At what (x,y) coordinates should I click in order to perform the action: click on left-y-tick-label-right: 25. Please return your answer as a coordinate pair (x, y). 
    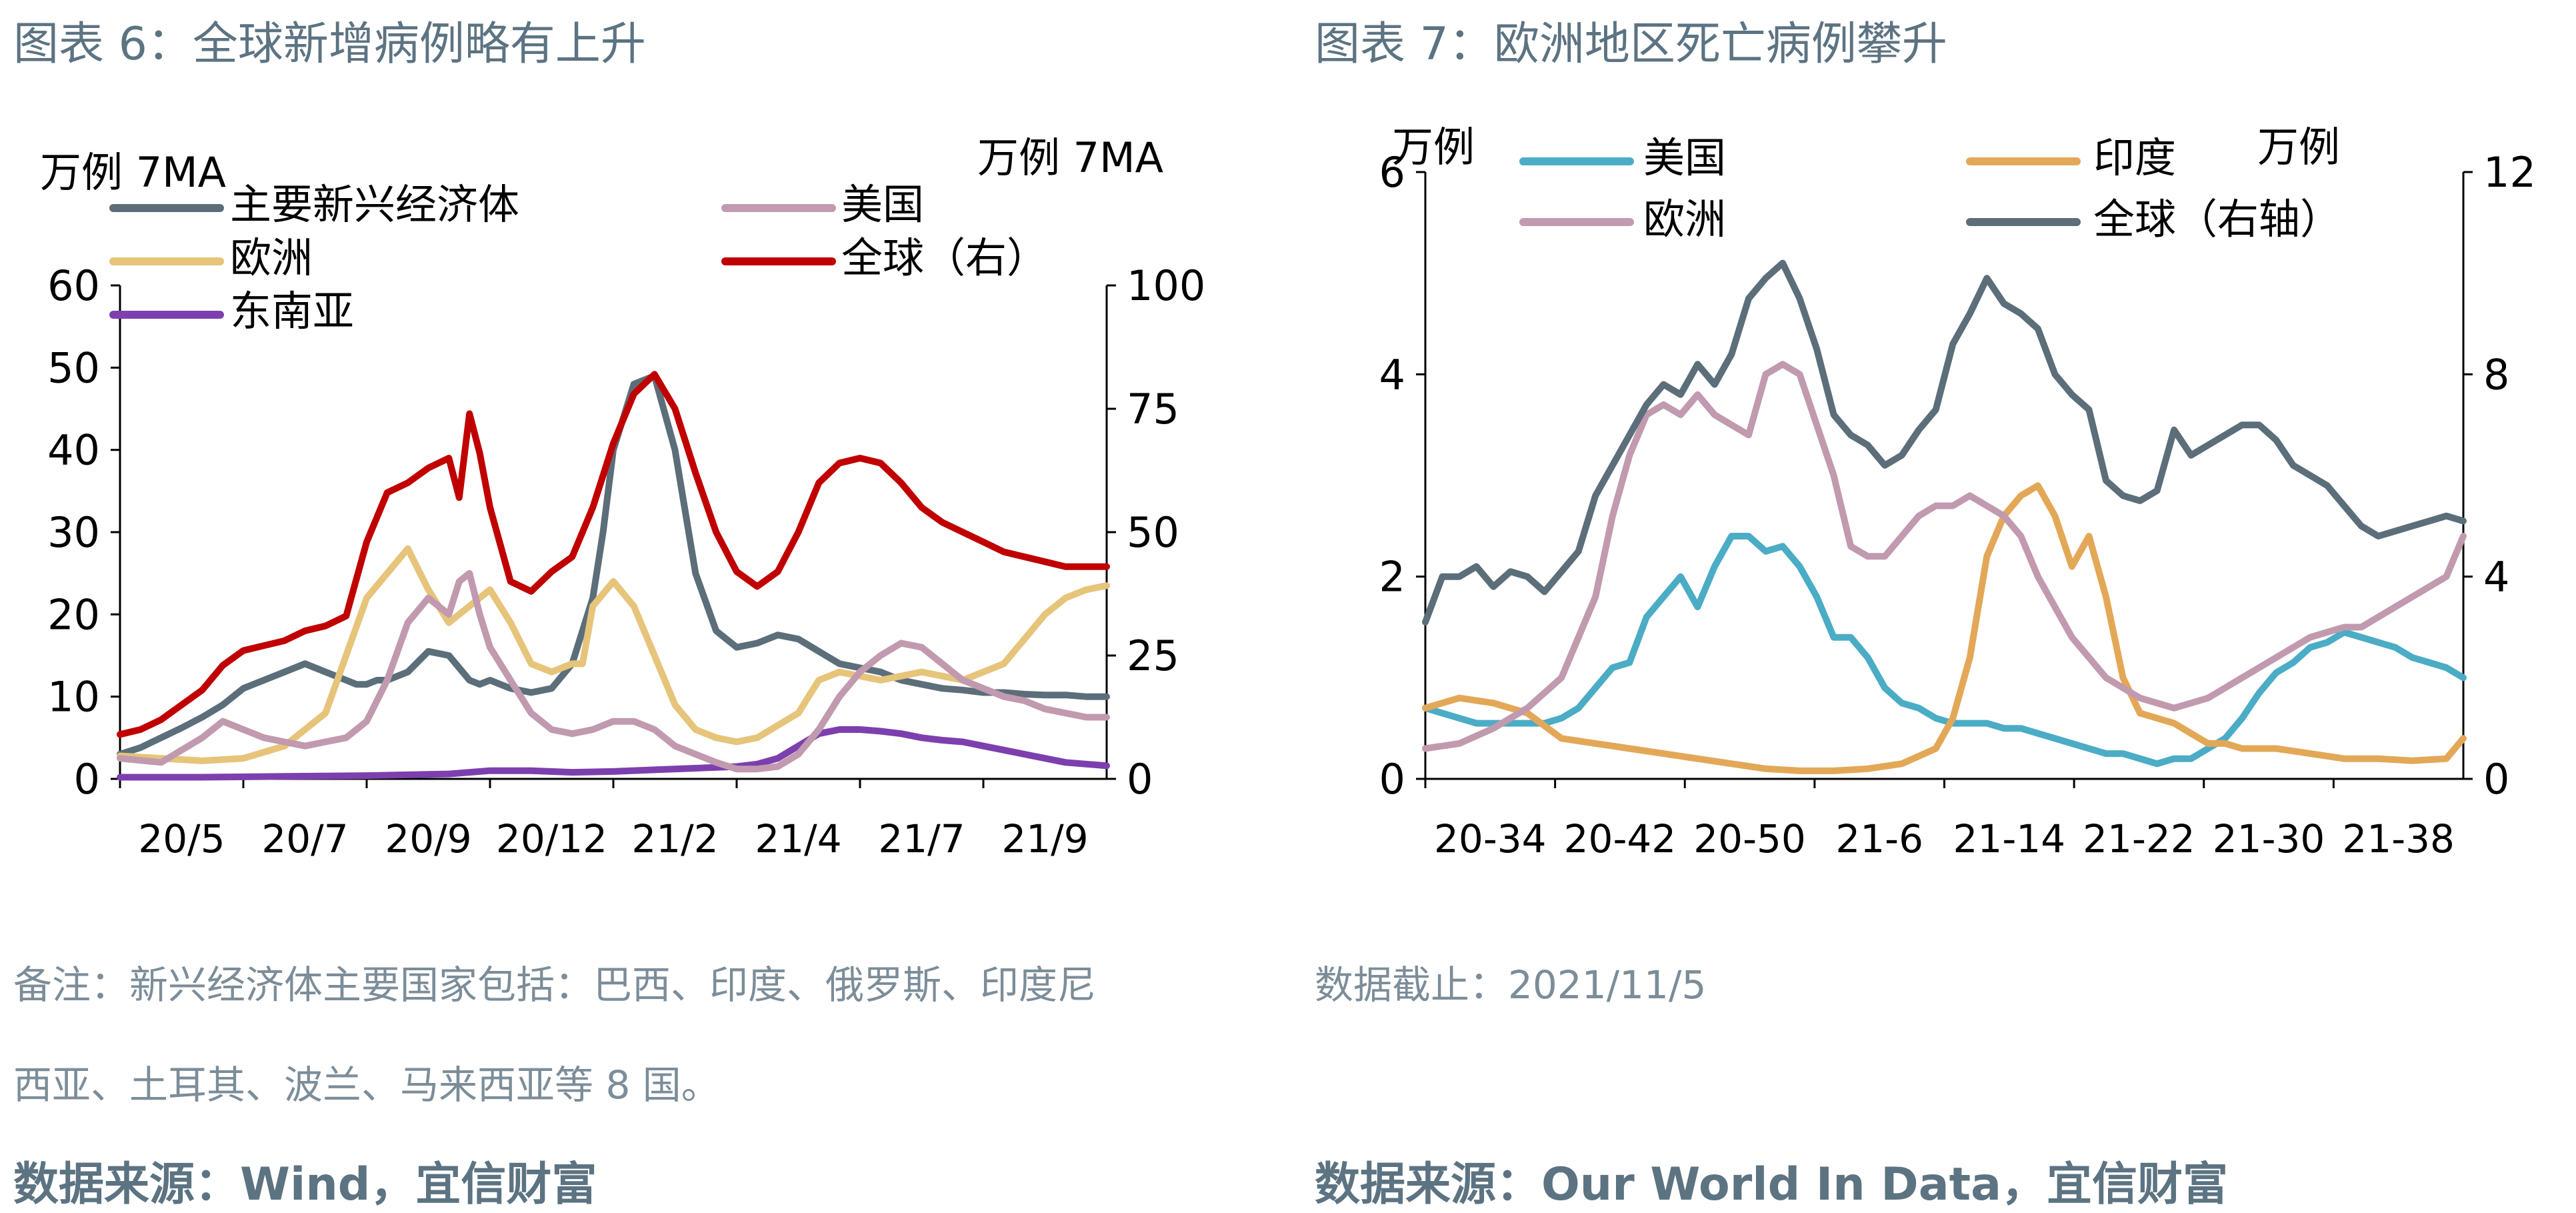
    Looking at the image, I should click on (1153, 656).